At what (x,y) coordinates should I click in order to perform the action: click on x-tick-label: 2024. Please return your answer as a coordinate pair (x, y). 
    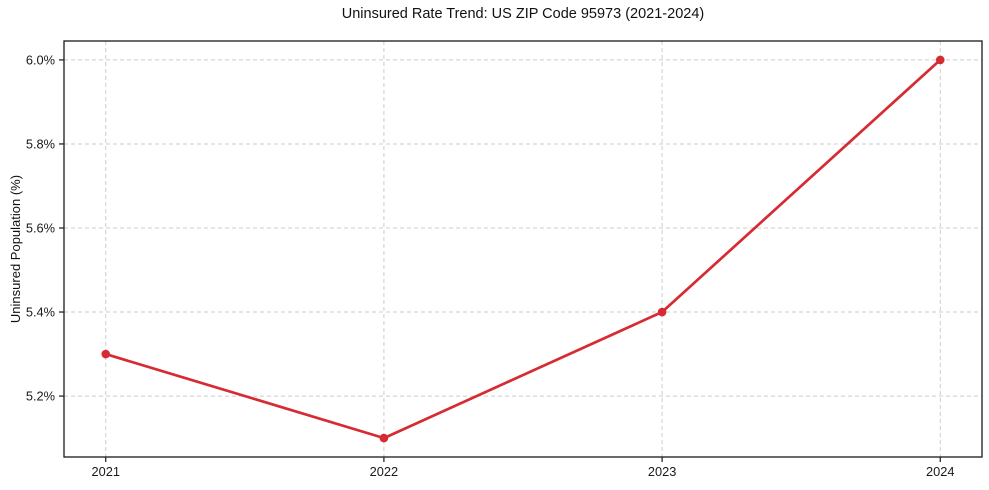
    Looking at the image, I should click on (940, 471).